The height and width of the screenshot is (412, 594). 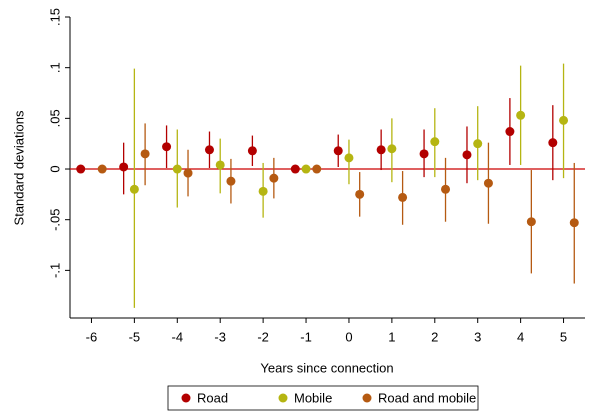 I want to click on x-axis-title: Years since connection, so click(x=326, y=367).